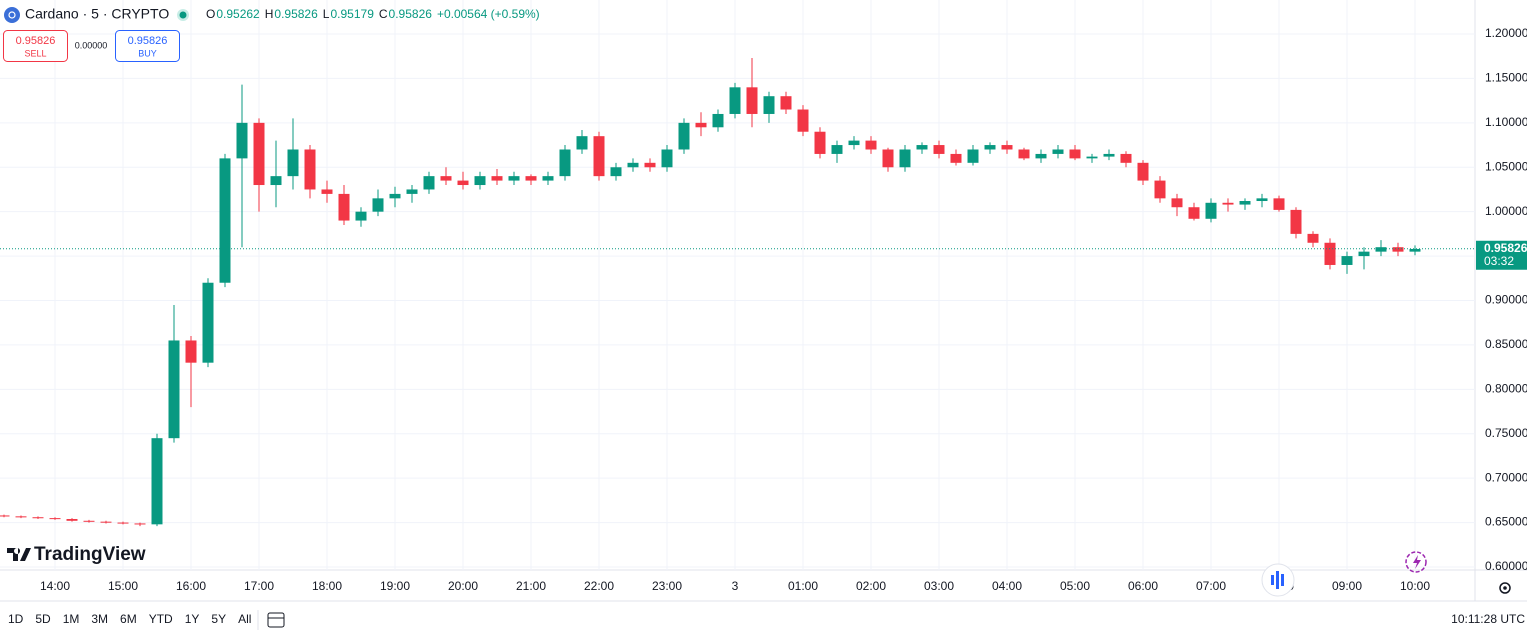 The width and height of the screenshot is (1527, 634). I want to click on timeframe-button: YTD, so click(161, 619).